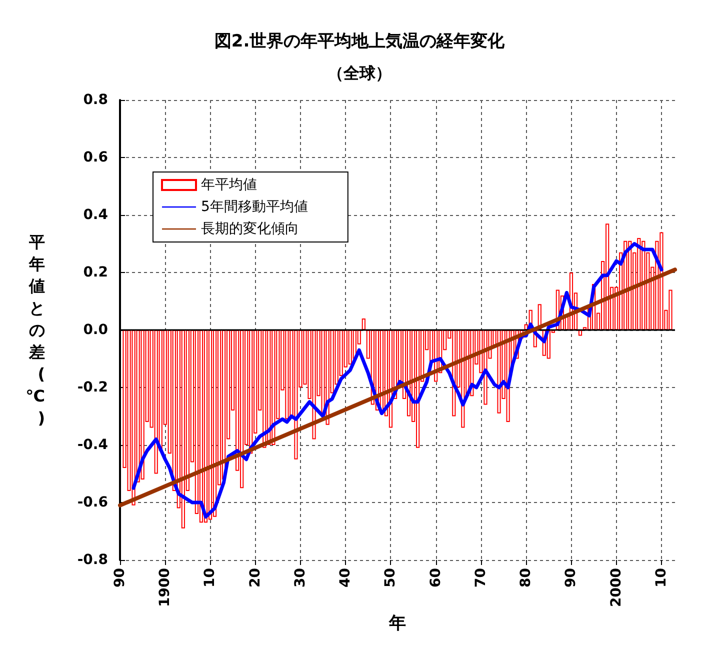  What do you see at coordinates (616, 587) in the screenshot?
I see `x-tick-label: 2000` at bounding box center [616, 587].